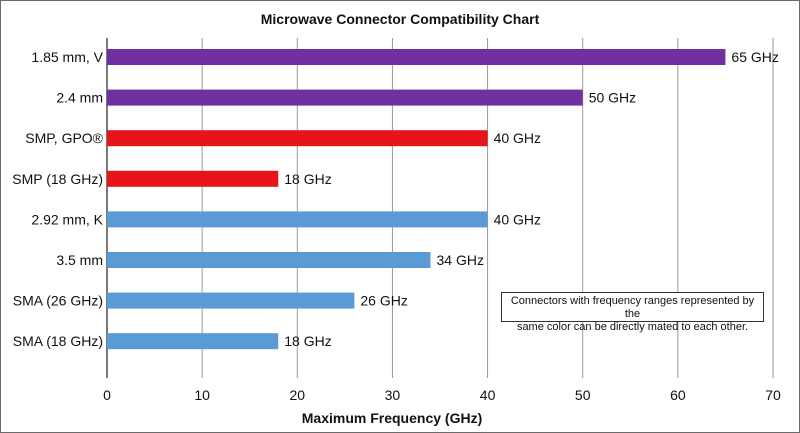  I want to click on category-label: SMP, GPO®, so click(64, 138).